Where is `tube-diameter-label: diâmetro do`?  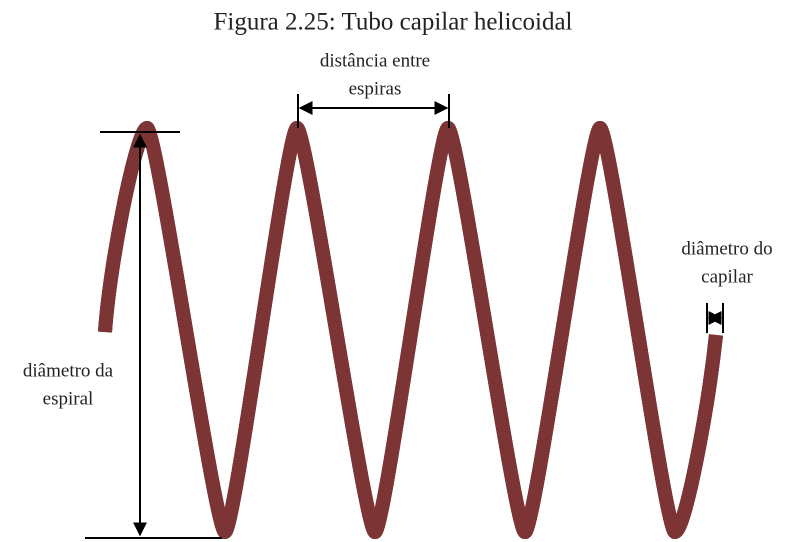
tube-diameter-label: diâmetro do is located at coordinates (726, 248).